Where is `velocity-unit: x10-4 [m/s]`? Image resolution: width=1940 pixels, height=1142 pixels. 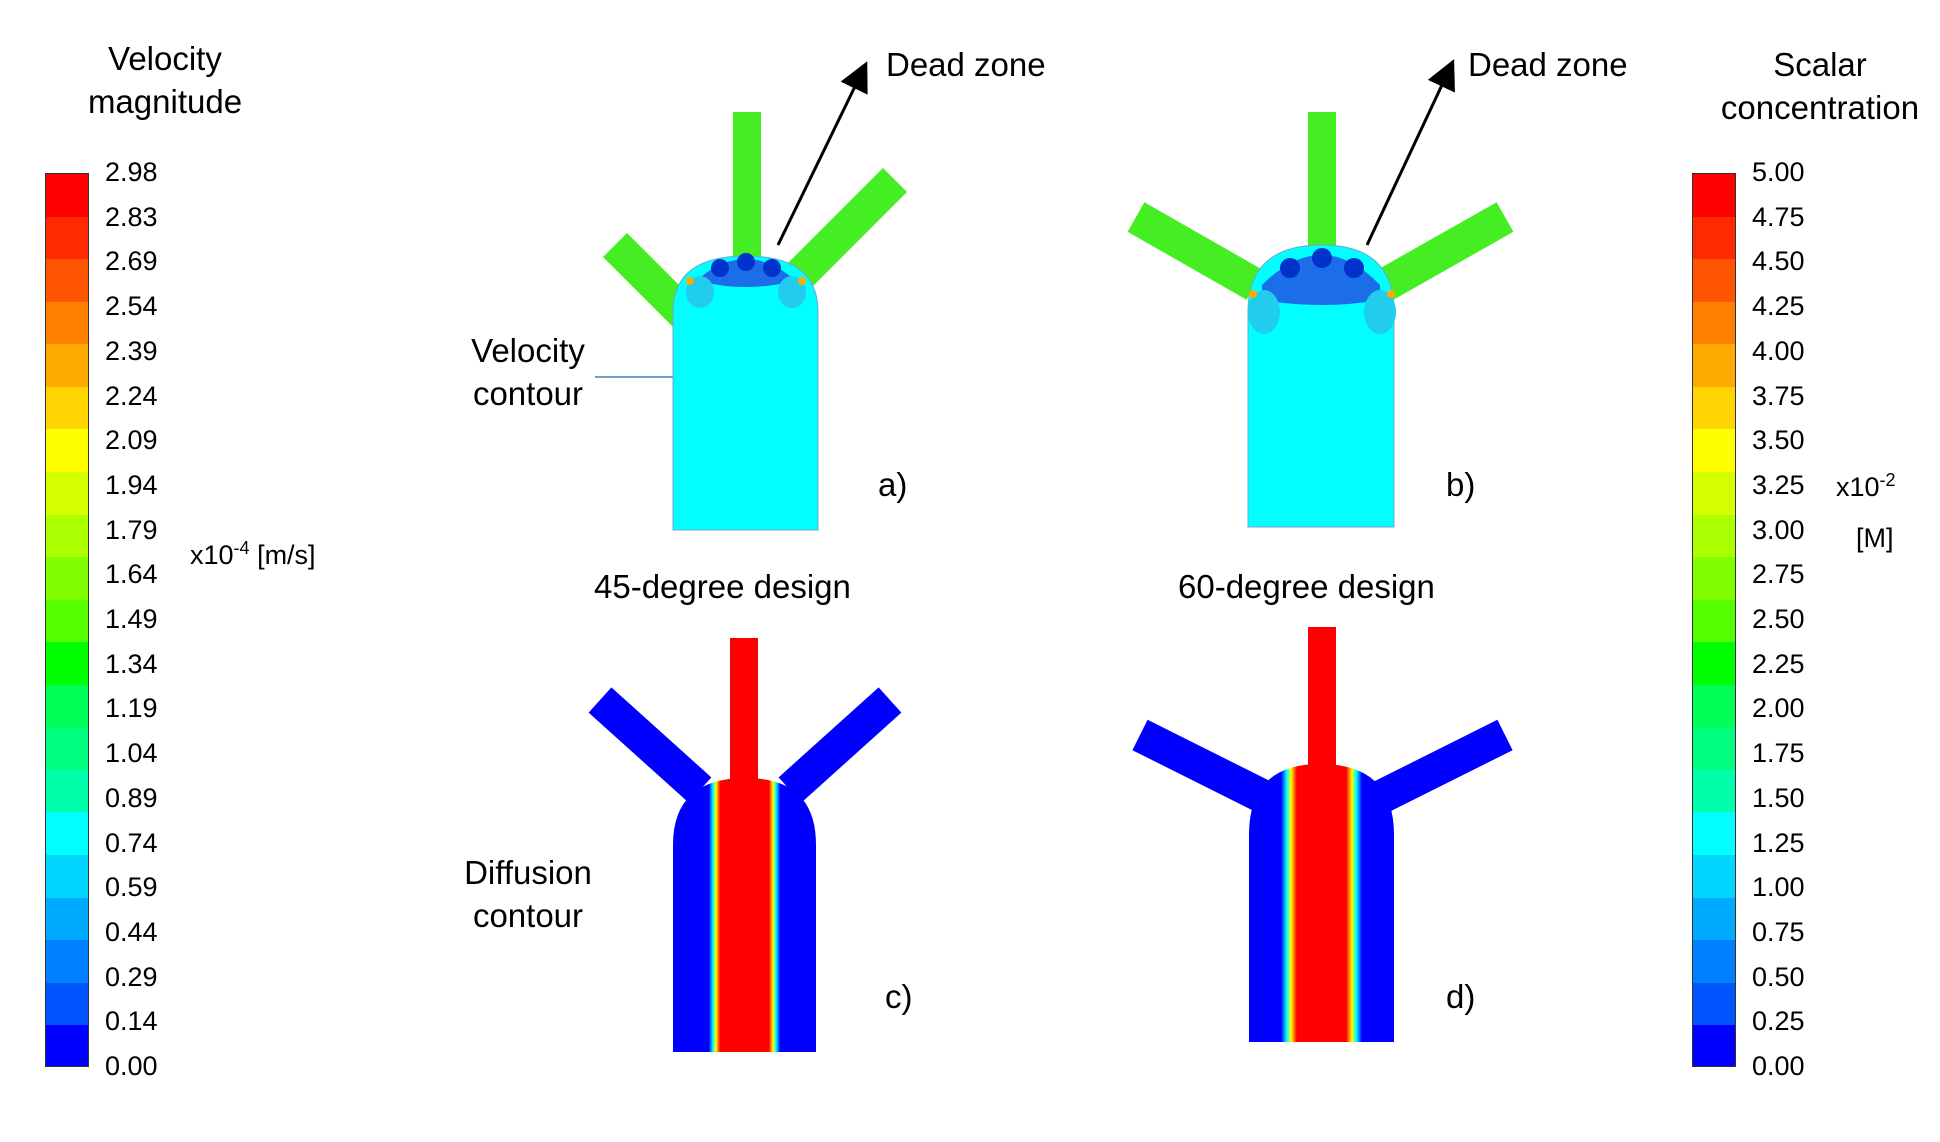 velocity-unit: x10-4 [m/s] is located at coordinates (253, 554).